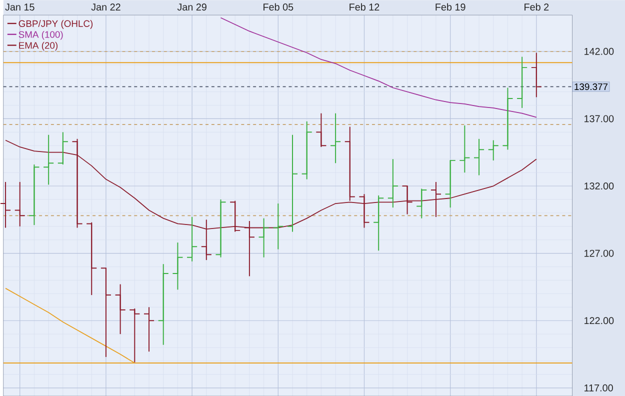 The height and width of the screenshot is (396, 625). What do you see at coordinates (599, 253) in the screenshot?
I see `y-tick-label: 127.00` at bounding box center [599, 253].